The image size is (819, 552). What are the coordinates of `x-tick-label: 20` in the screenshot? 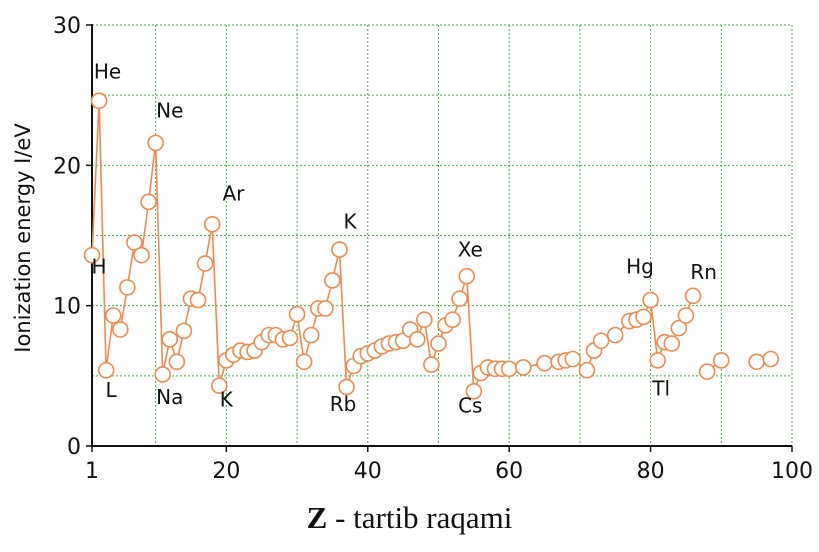 It's located at (226, 471).